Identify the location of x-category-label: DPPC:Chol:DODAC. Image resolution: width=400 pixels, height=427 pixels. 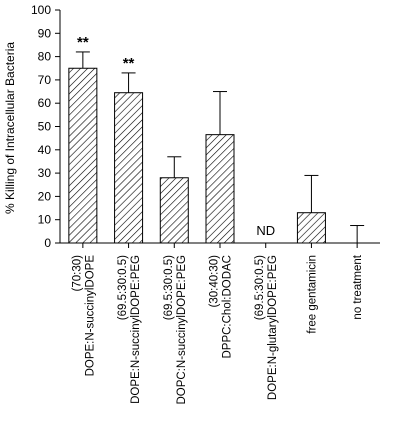
(228, 307).